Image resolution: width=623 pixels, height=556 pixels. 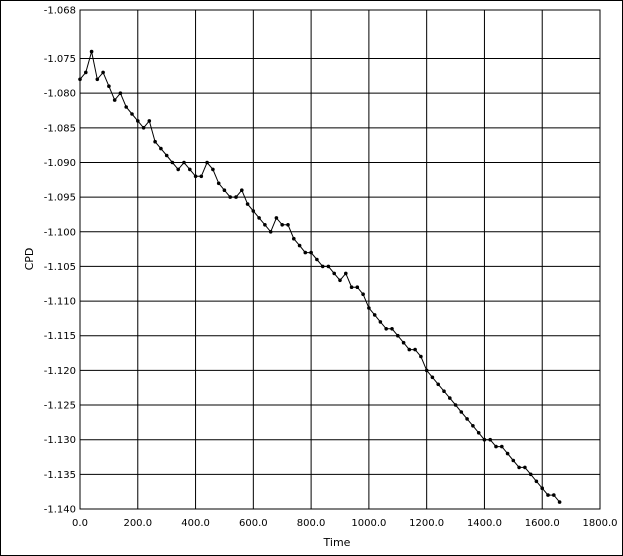 What do you see at coordinates (60, 371) in the screenshot?
I see `y-tick-label: -1.120` at bounding box center [60, 371].